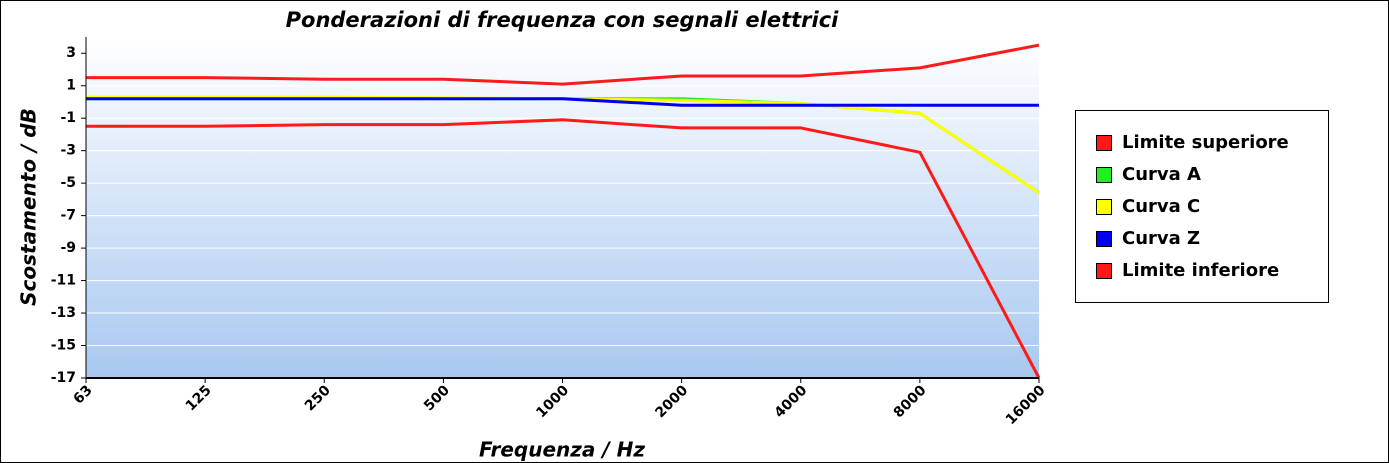 The width and height of the screenshot is (1389, 463). Describe the element at coordinates (1200, 270) in the screenshot. I see `legend-label: Limite inferiore` at that location.